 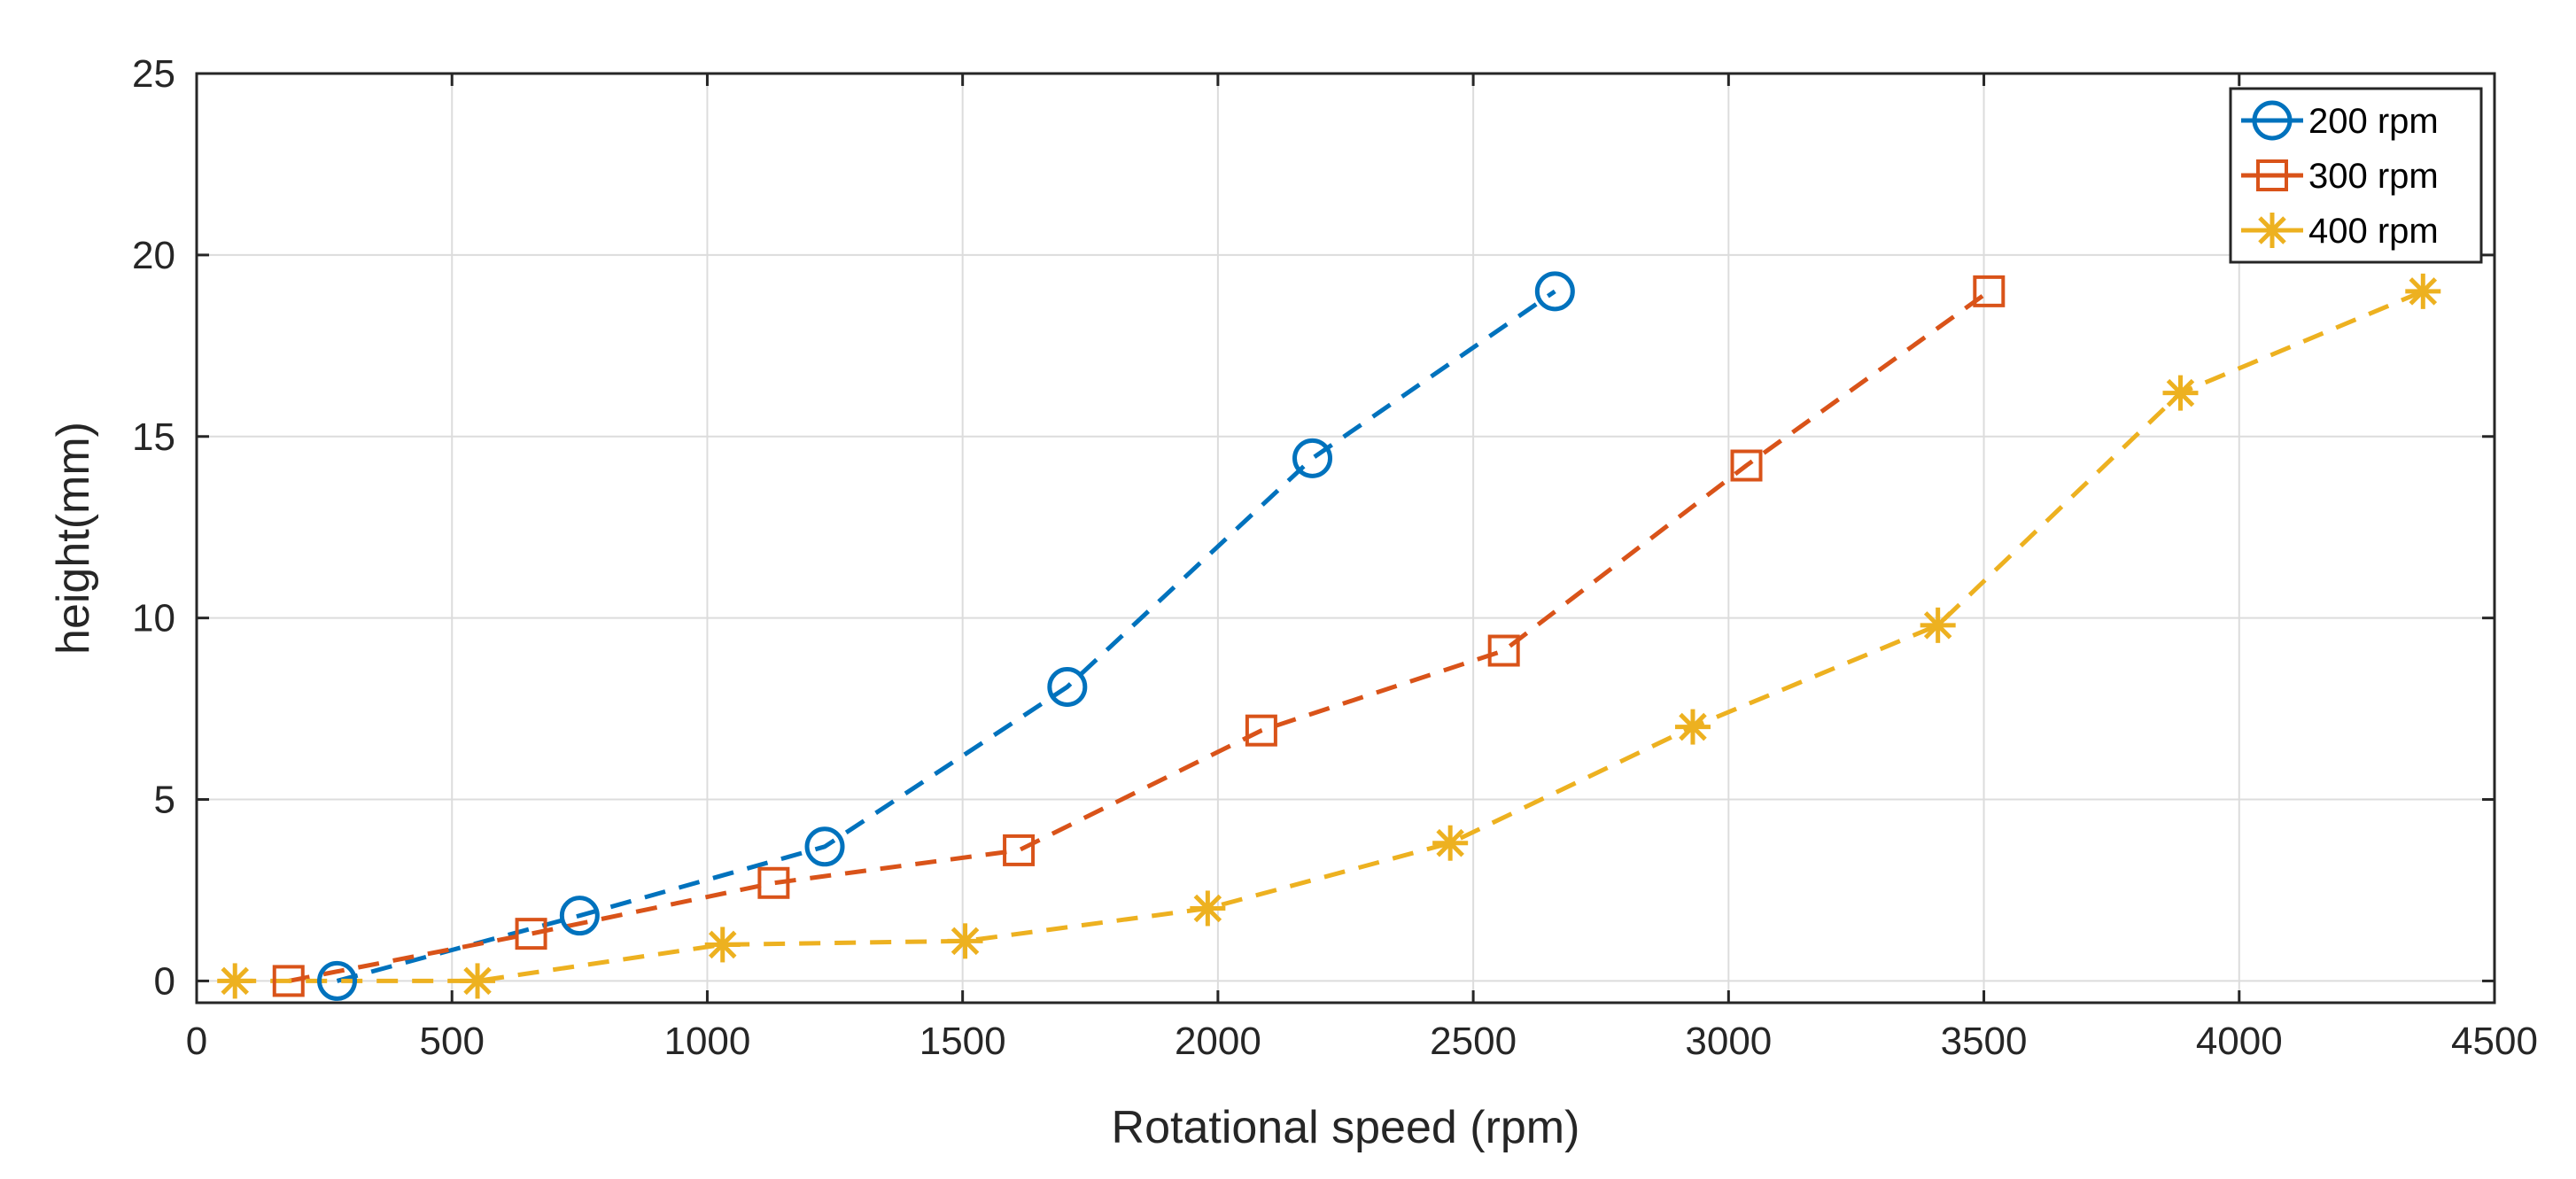 I want to click on y-tick-label: 25, so click(x=153, y=74).